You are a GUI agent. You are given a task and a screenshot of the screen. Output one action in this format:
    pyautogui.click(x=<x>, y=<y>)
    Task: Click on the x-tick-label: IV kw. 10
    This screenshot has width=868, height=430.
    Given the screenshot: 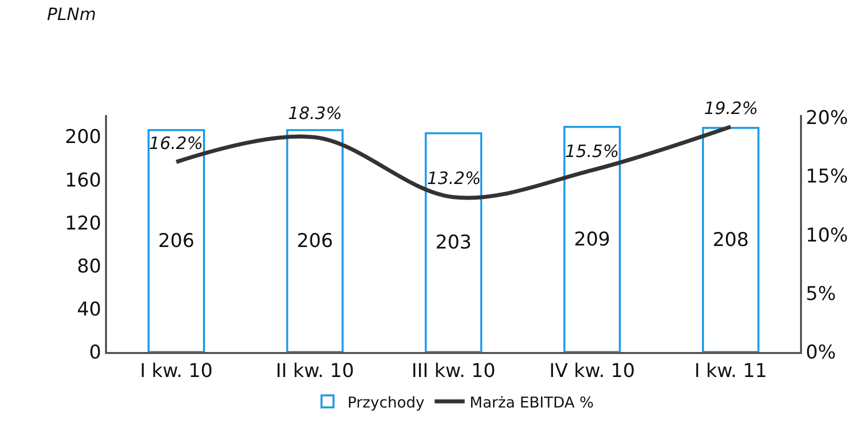 What is the action you would take?
    pyautogui.click(x=592, y=371)
    